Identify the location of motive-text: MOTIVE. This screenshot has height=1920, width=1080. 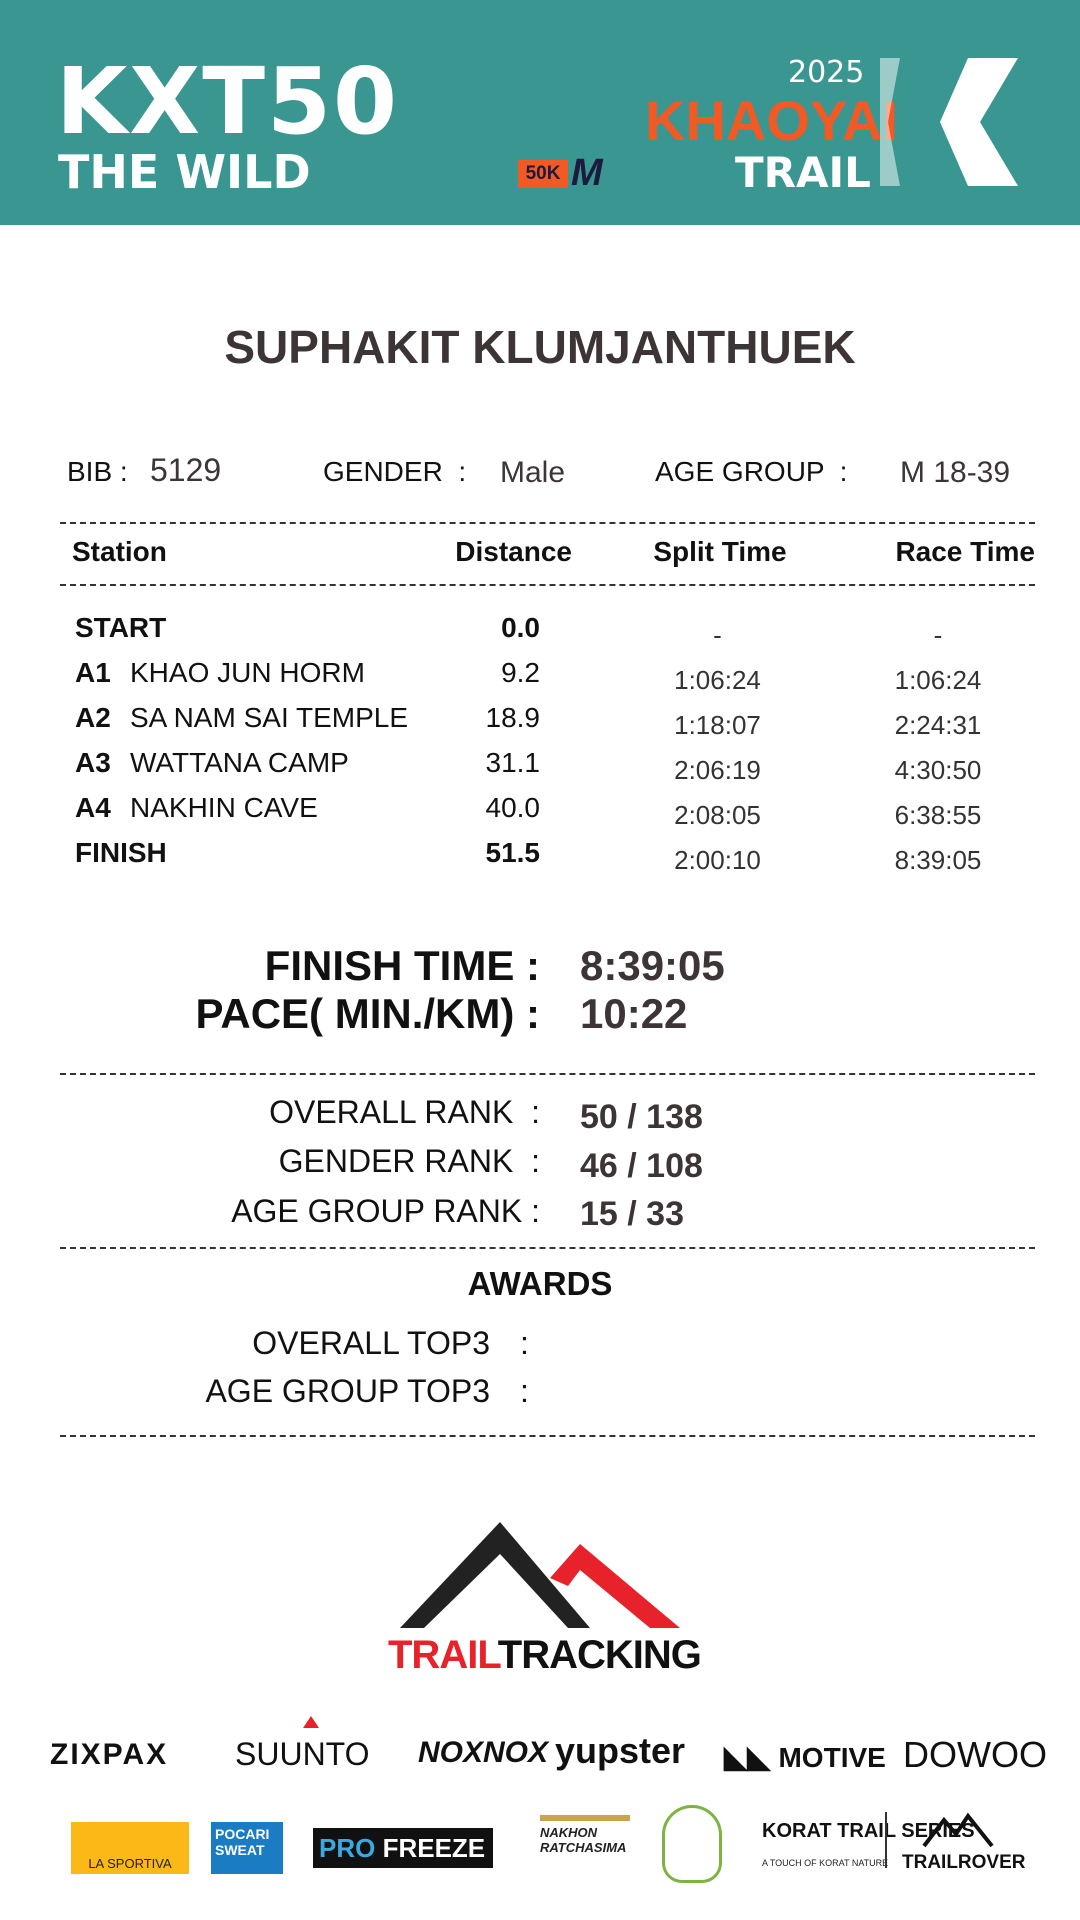
(832, 1757).